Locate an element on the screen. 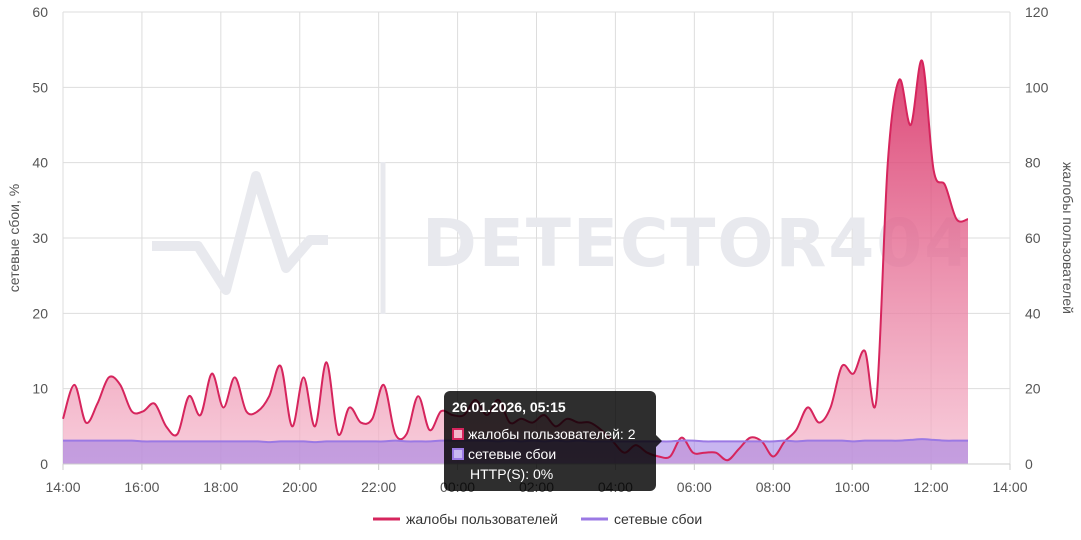 The width and height of the screenshot is (1081, 540). y-left-tick-label: 30 is located at coordinates (40, 238).